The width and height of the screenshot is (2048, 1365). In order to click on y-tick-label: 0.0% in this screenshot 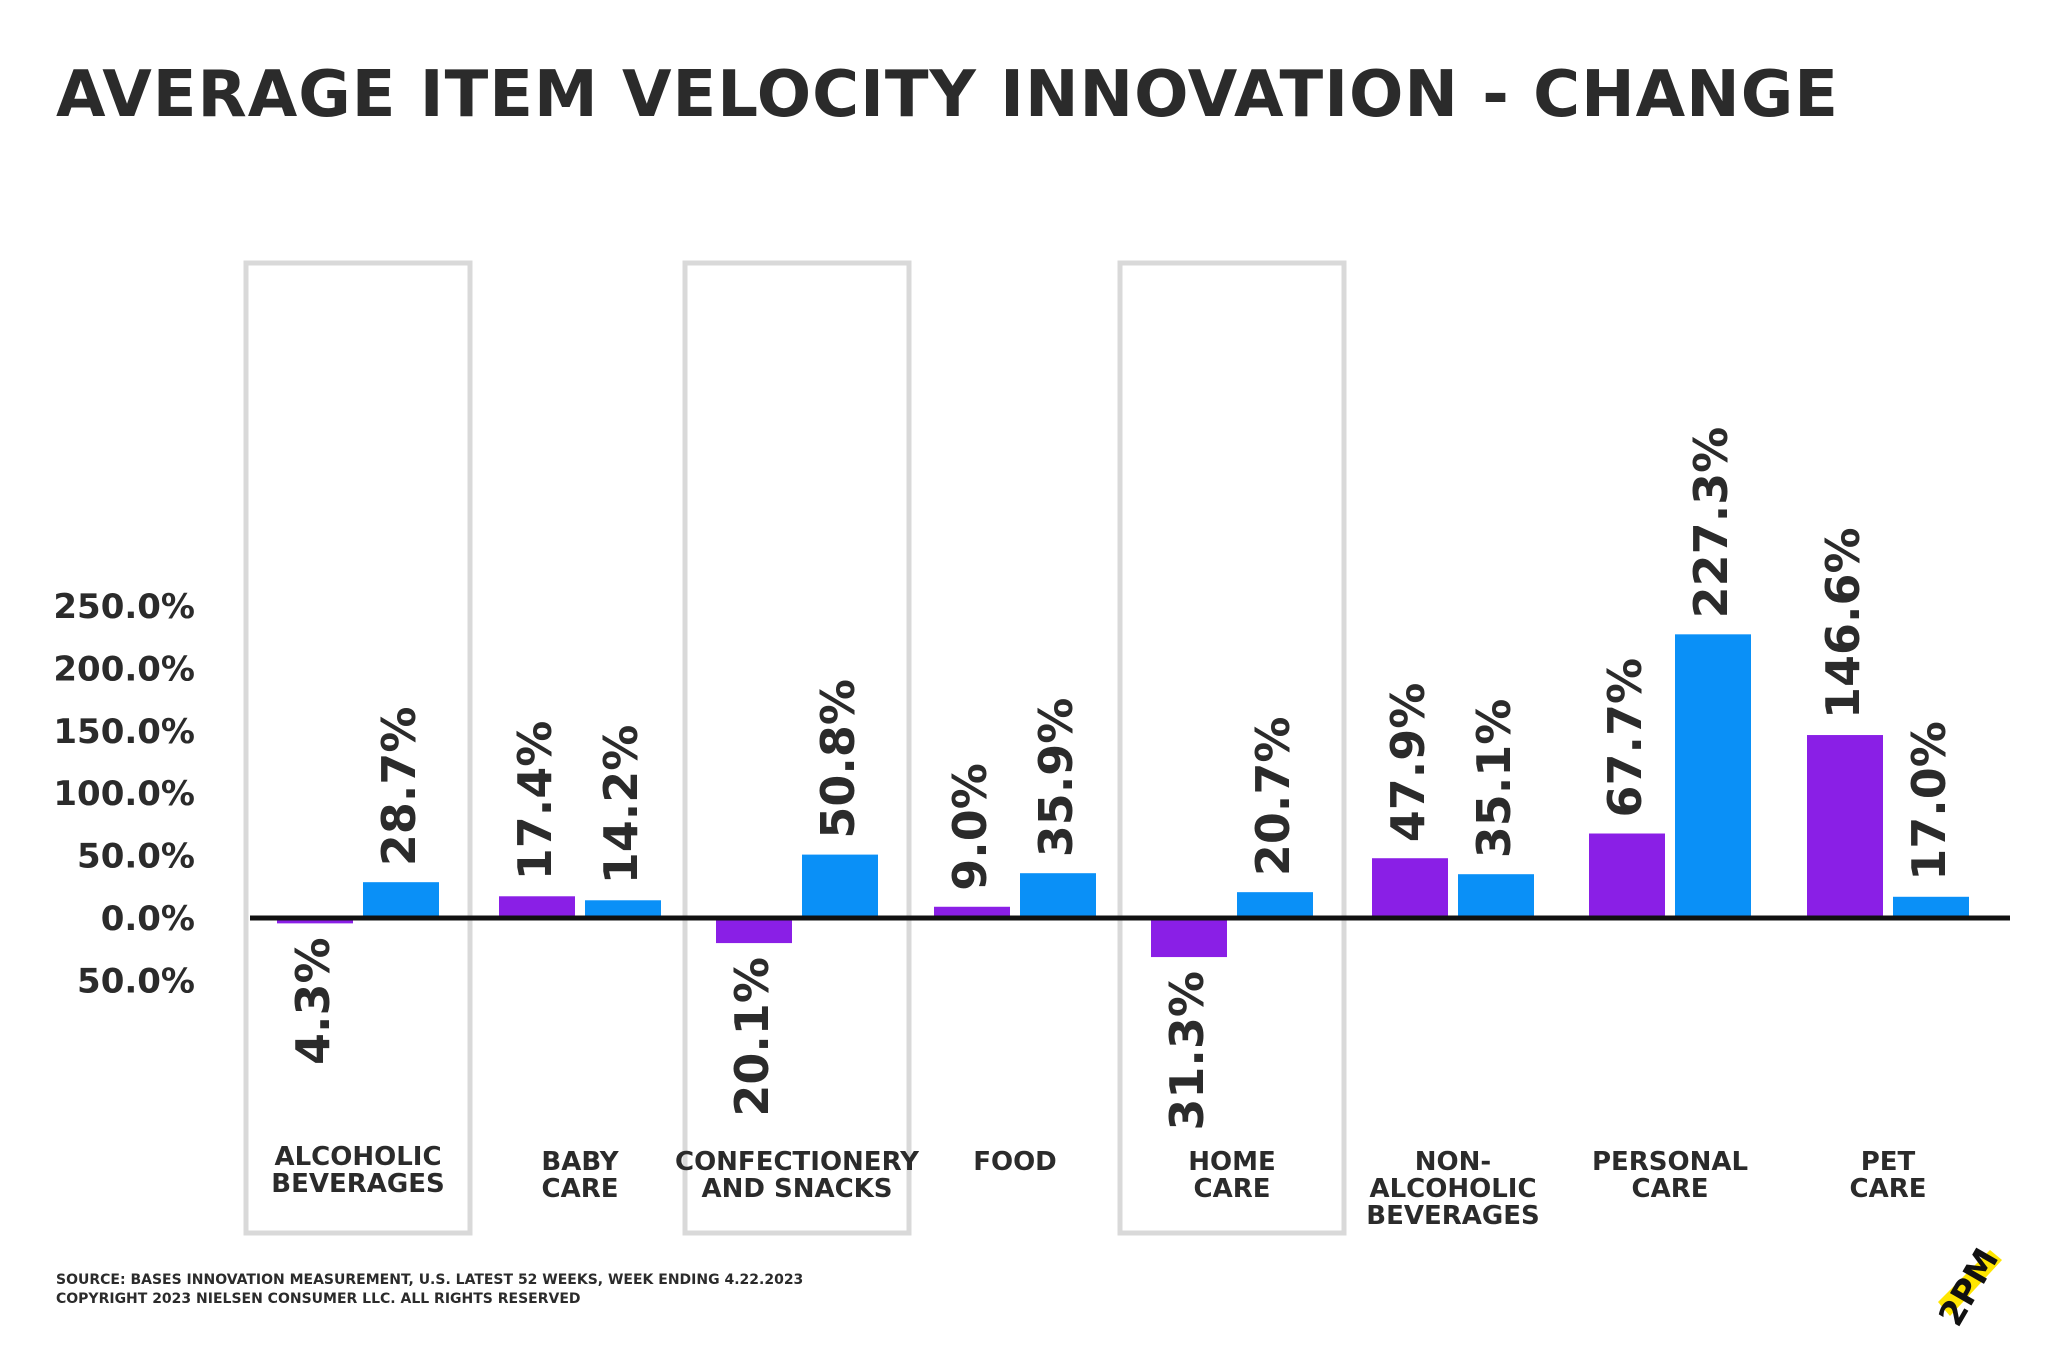, I will do `click(148, 919)`.